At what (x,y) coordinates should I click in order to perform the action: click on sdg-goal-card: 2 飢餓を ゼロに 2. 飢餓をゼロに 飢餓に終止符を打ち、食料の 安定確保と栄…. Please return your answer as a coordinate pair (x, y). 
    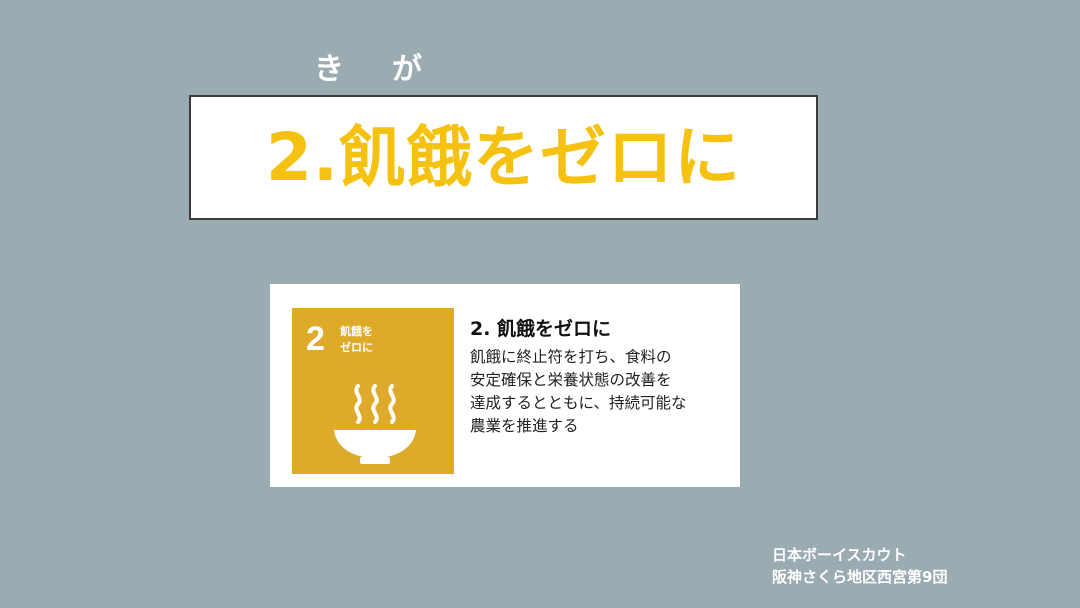
    Looking at the image, I should click on (505, 385).